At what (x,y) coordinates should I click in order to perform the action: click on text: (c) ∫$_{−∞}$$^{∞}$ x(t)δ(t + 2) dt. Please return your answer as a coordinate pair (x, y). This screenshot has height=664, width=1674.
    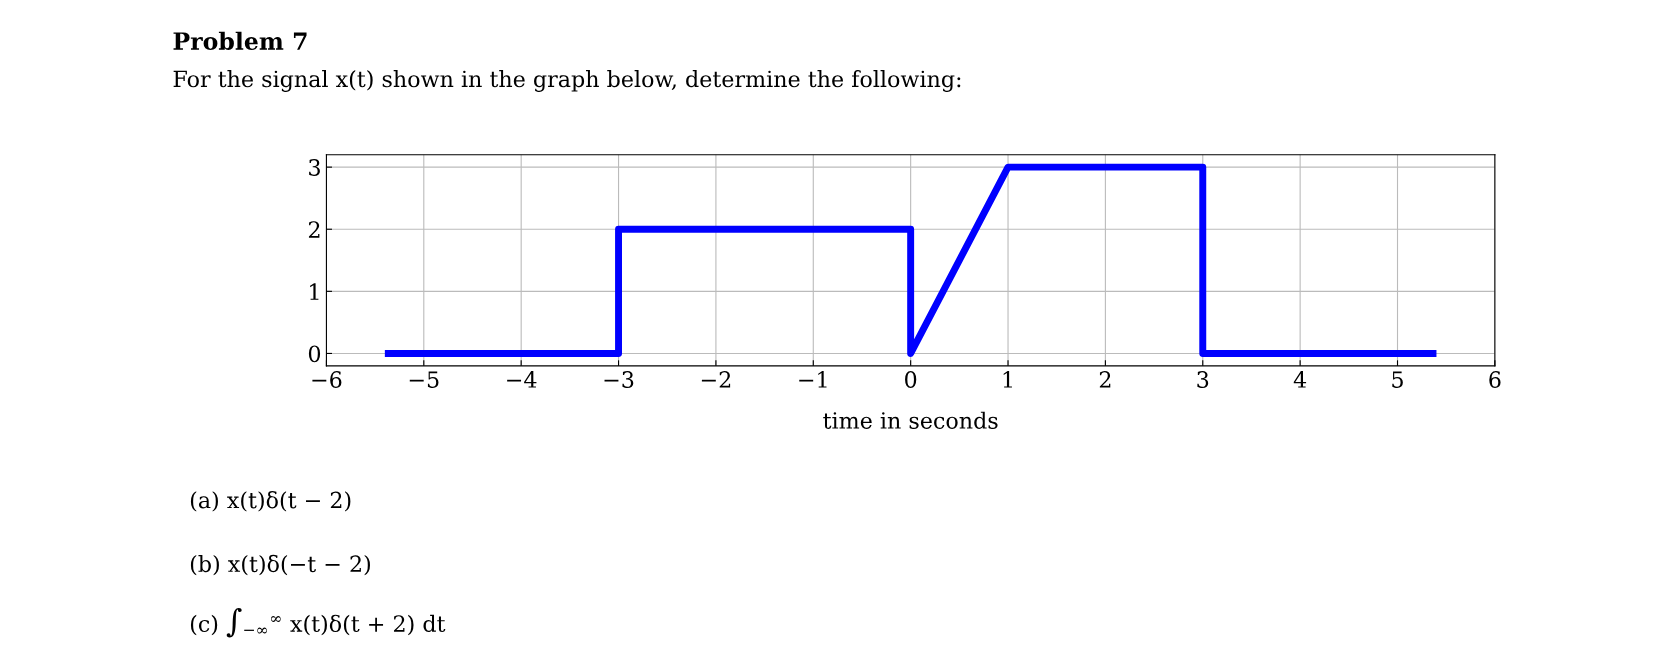
    Looking at the image, I should click on (318, 622).